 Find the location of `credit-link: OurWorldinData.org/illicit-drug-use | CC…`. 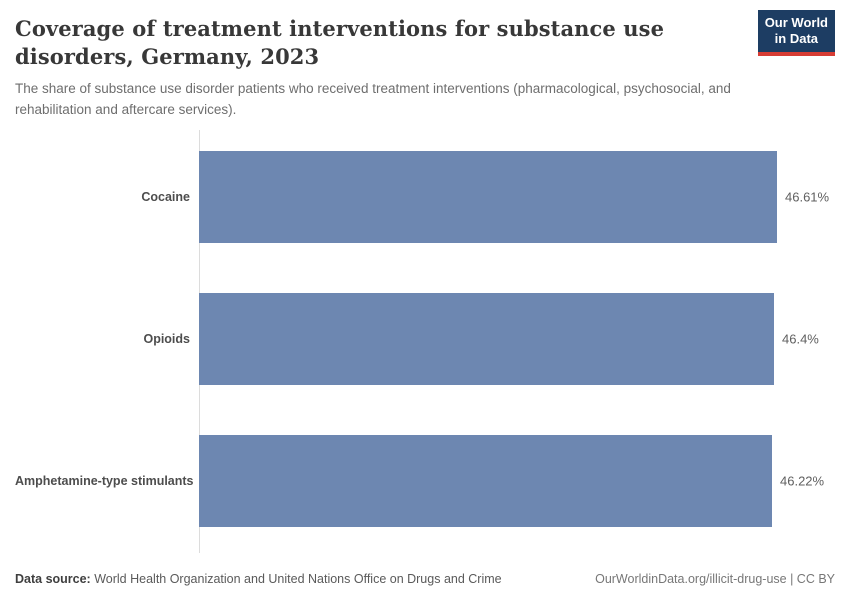

credit-link: OurWorldinData.org/illicit-drug-use | CC… is located at coordinates (715, 579).